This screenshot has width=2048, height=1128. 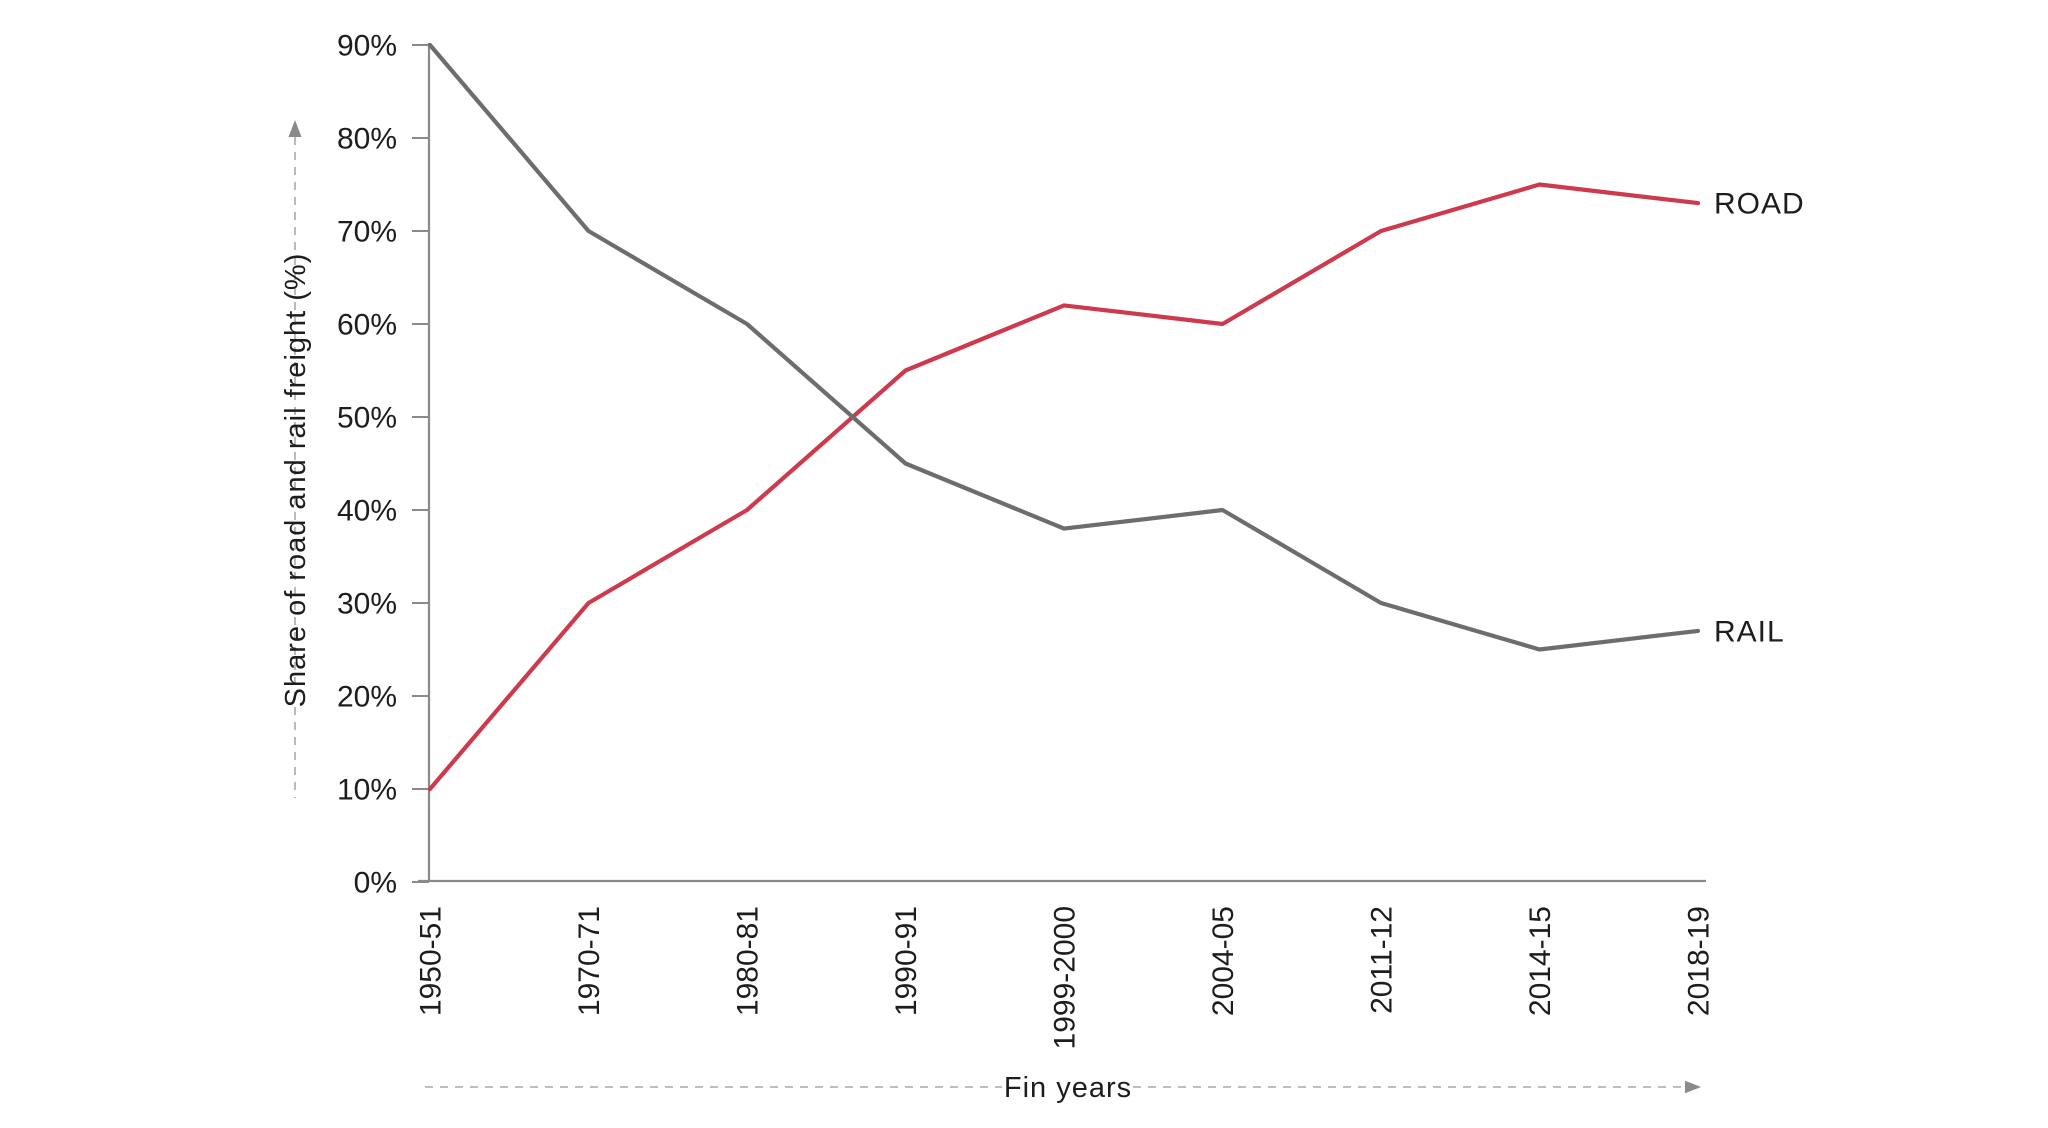 What do you see at coordinates (1749, 631) in the screenshot?
I see `series-label-rail: RAIL` at bounding box center [1749, 631].